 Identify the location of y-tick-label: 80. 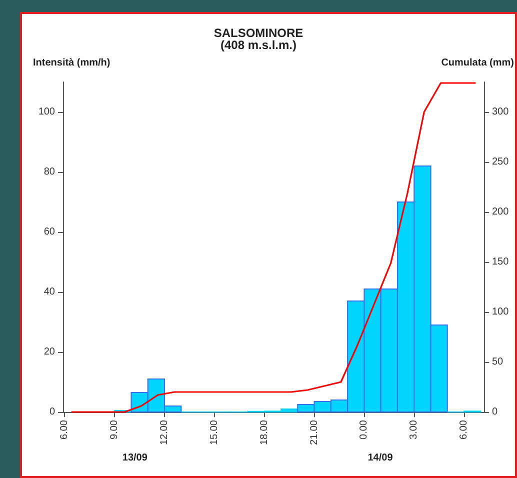
(50, 172).